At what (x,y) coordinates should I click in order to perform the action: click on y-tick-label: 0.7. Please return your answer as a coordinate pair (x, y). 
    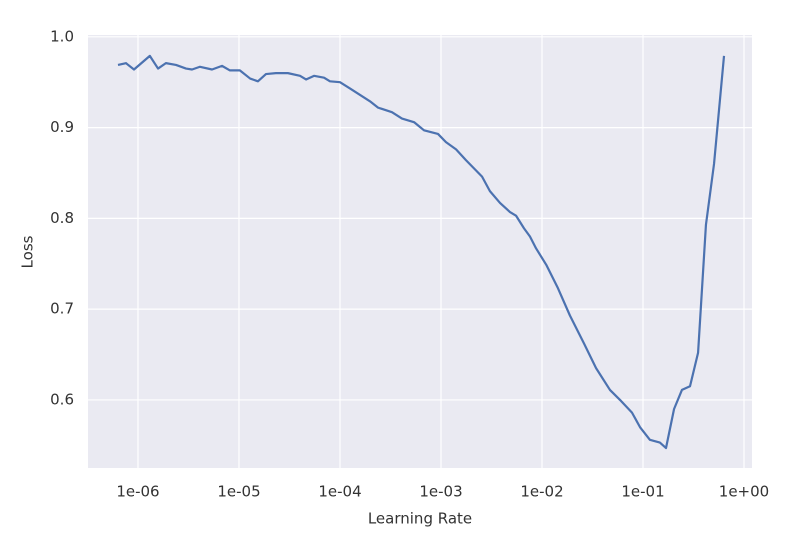
    Looking at the image, I should click on (62, 309).